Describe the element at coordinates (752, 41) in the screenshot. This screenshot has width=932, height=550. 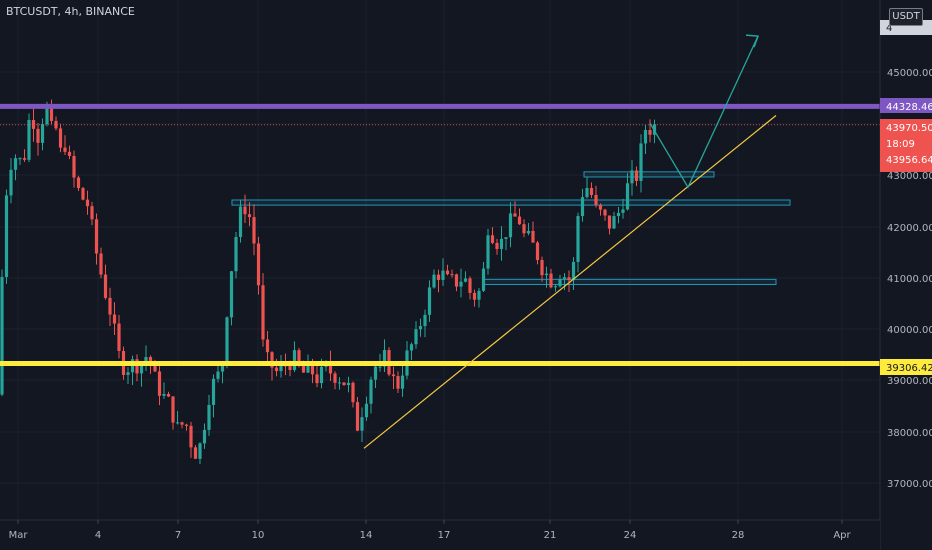
I see `projection-arrowhead` at that location.